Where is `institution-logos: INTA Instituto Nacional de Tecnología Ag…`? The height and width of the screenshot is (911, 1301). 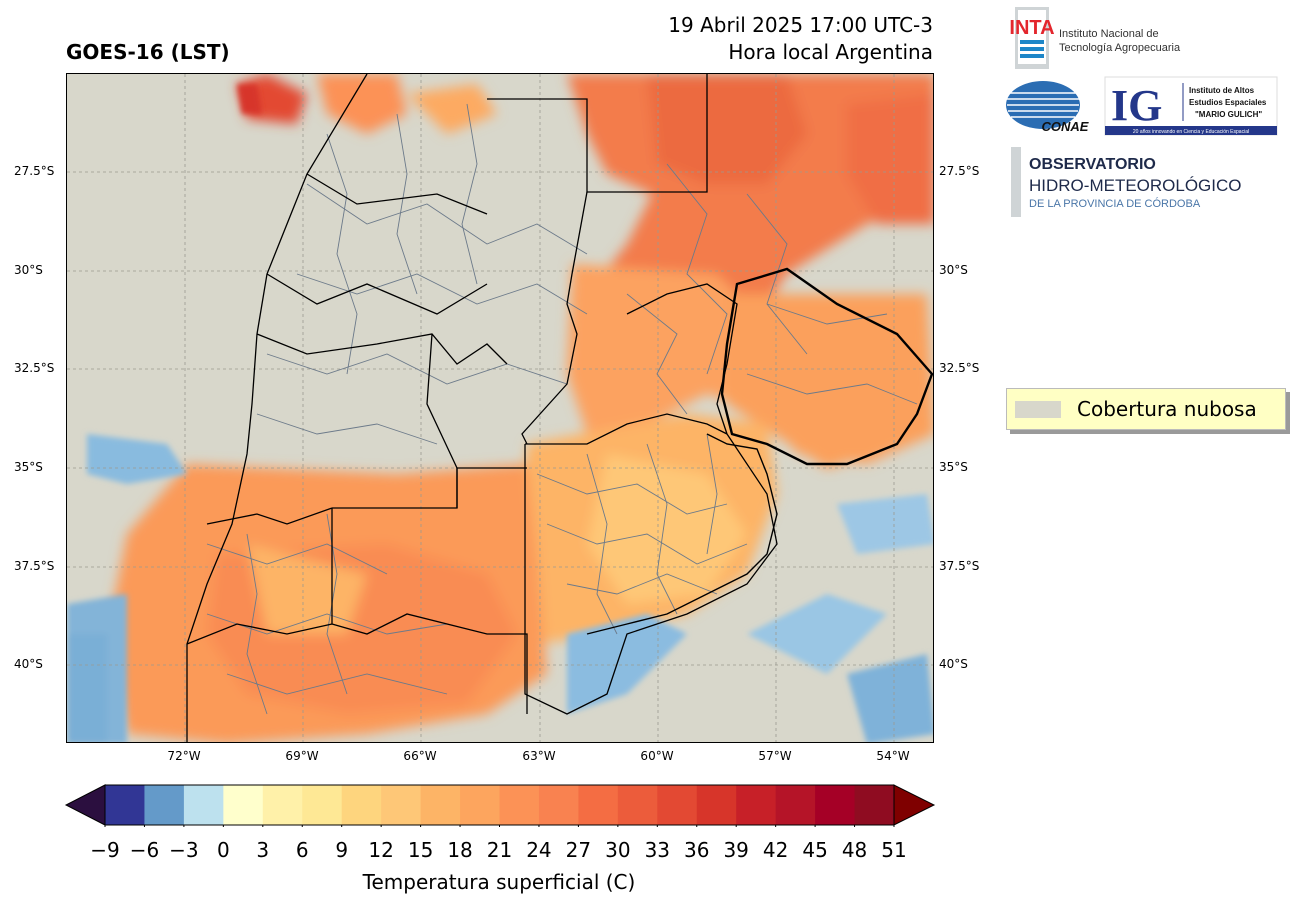 institution-logos: INTA Instituto Nacional de Tecnología Ag… is located at coordinates (1142, 112).